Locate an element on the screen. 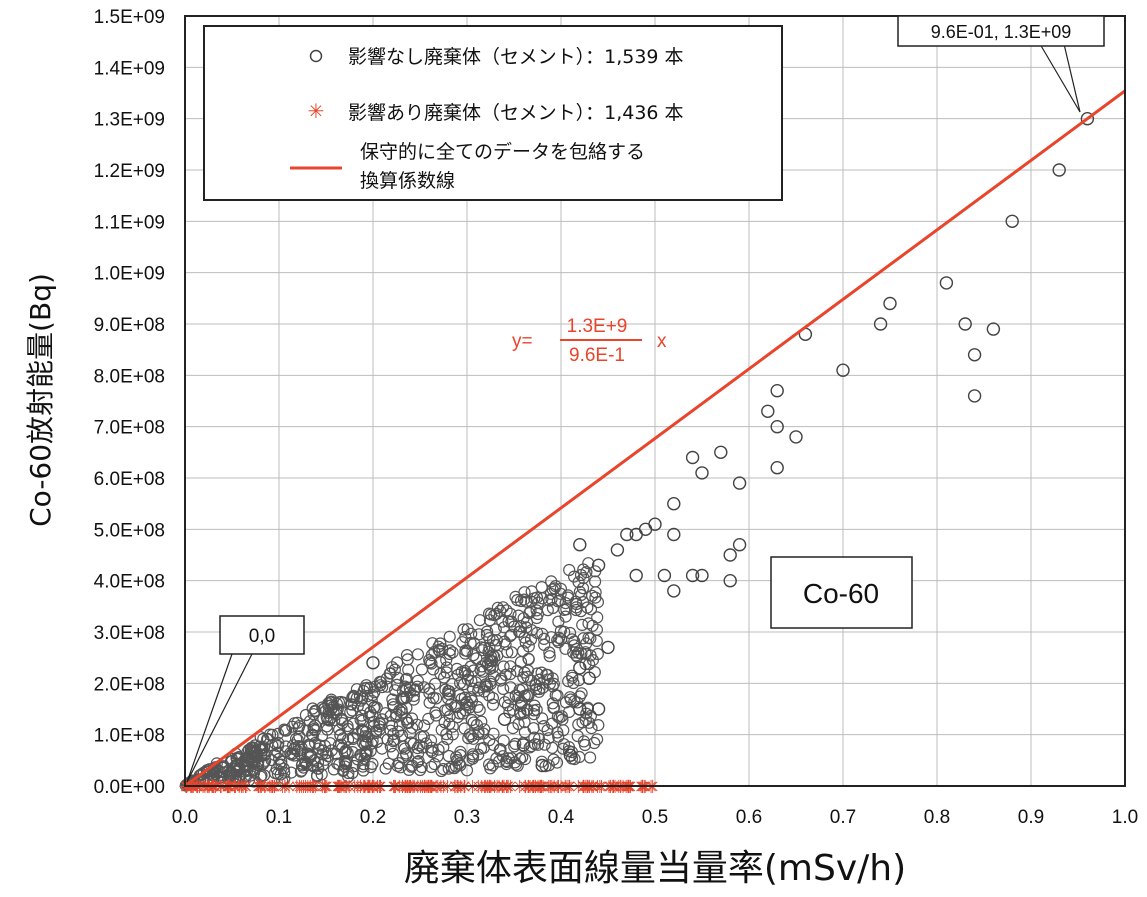 The height and width of the screenshot is (897, 1147). x-tick-label: 0.4 is located at coordinates (561, 817).